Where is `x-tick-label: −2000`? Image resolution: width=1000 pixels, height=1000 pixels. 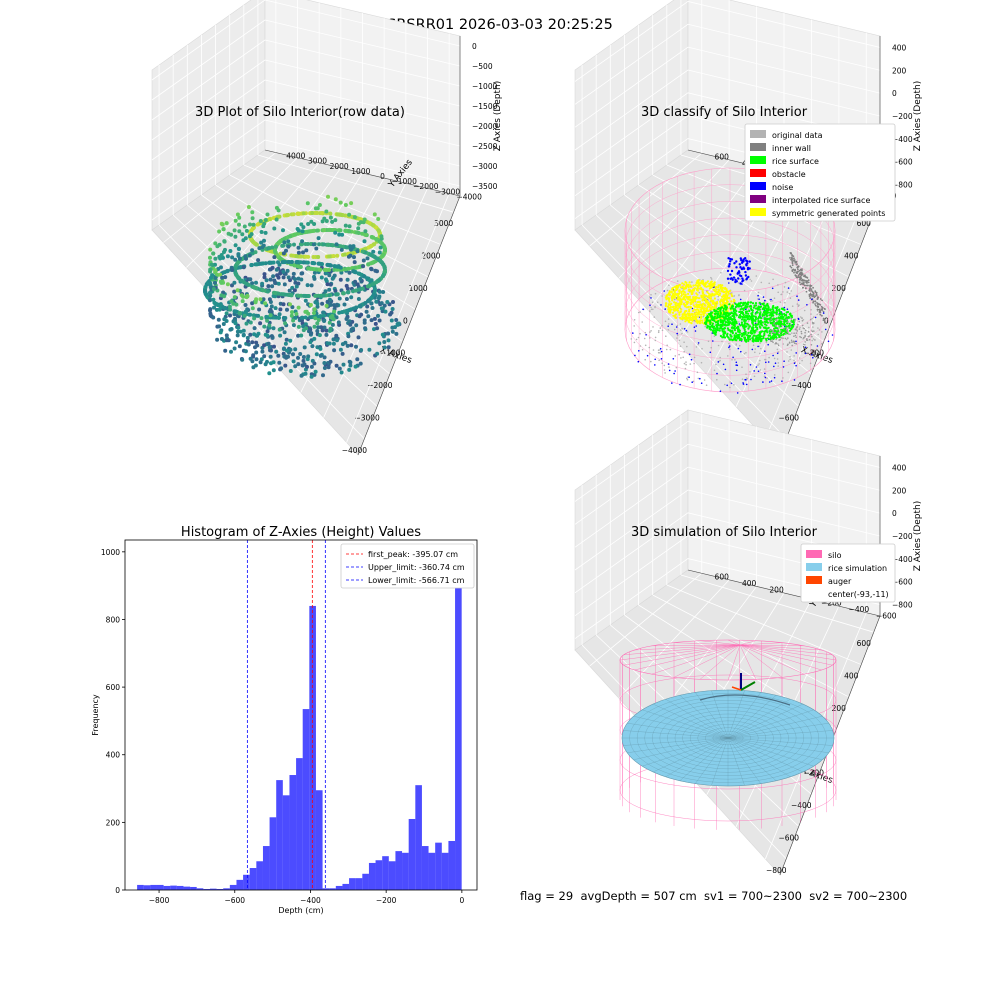 x-tick-label: −2000 is located at coordinates (380, 385).